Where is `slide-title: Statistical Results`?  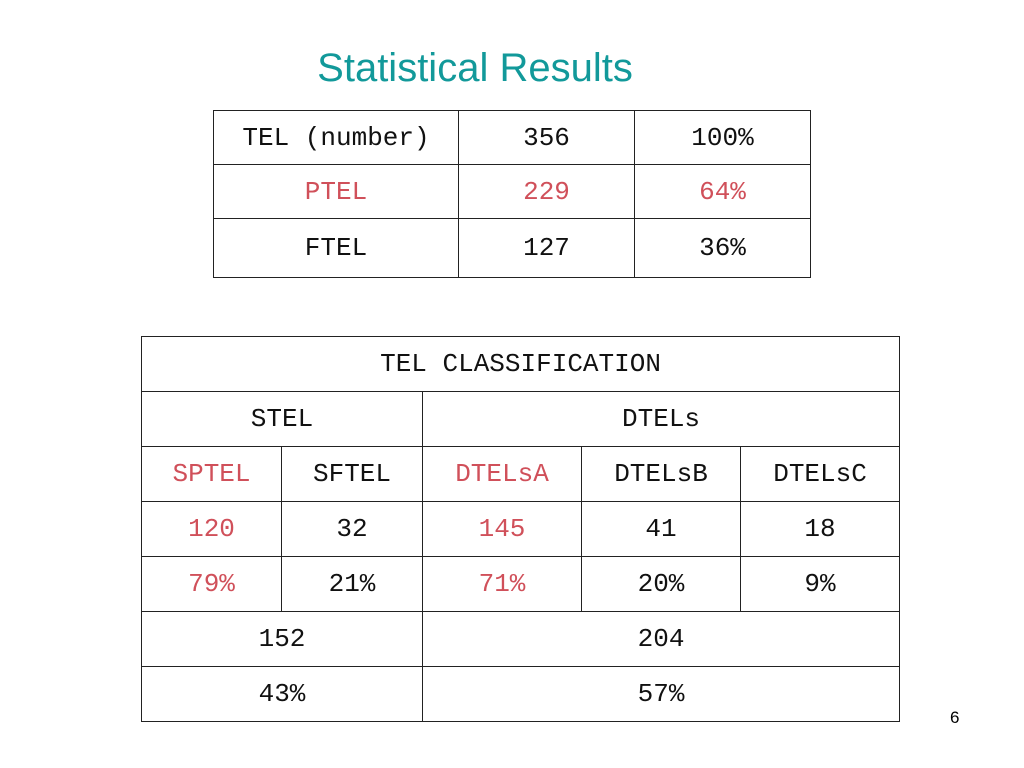
slide-title: Statistical Results is located at coordinates (475, 68).